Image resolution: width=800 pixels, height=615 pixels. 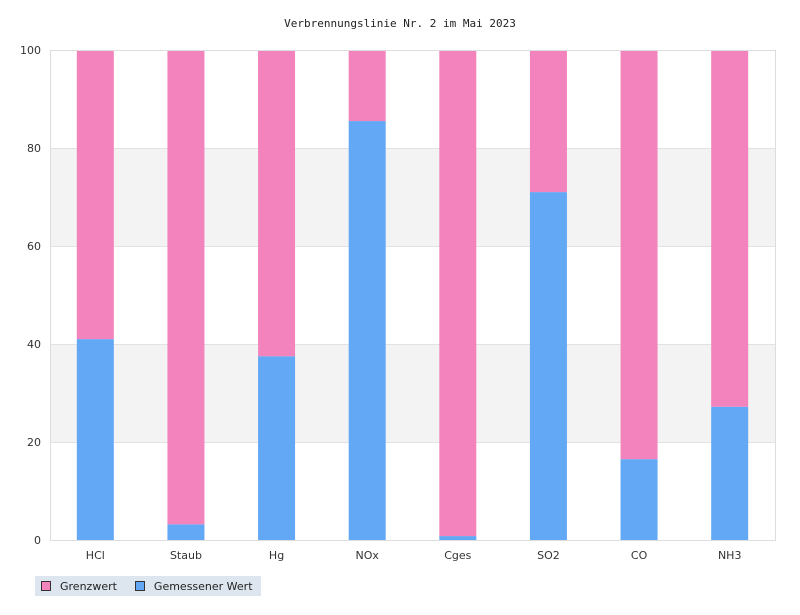 I want to click on x-tick-label: HCl, so click(x=95, y=555).